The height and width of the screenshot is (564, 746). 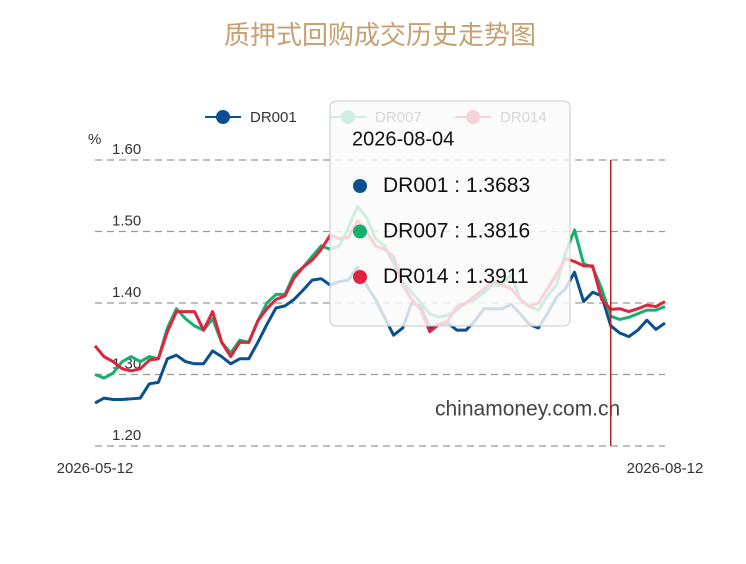 I want to click on watermark: chinamoney.com.cn, so click(x=527, y=409).